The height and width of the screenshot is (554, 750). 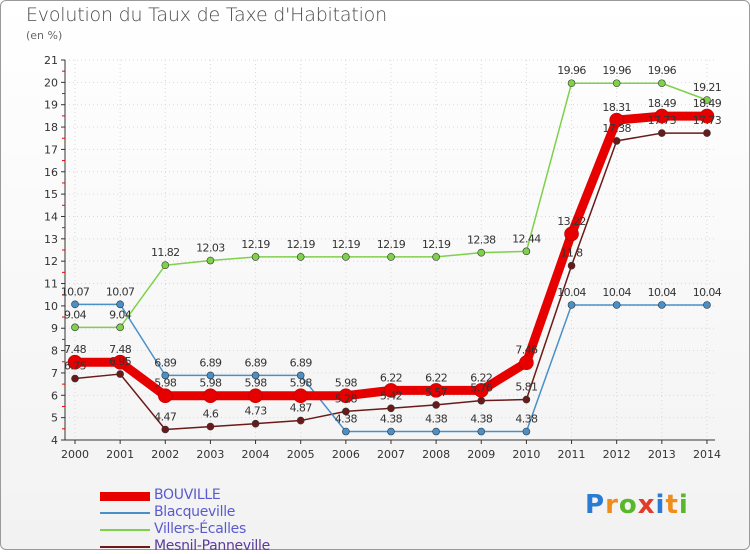 I want to click on logo-letter: P, so click(x=595, y=505).